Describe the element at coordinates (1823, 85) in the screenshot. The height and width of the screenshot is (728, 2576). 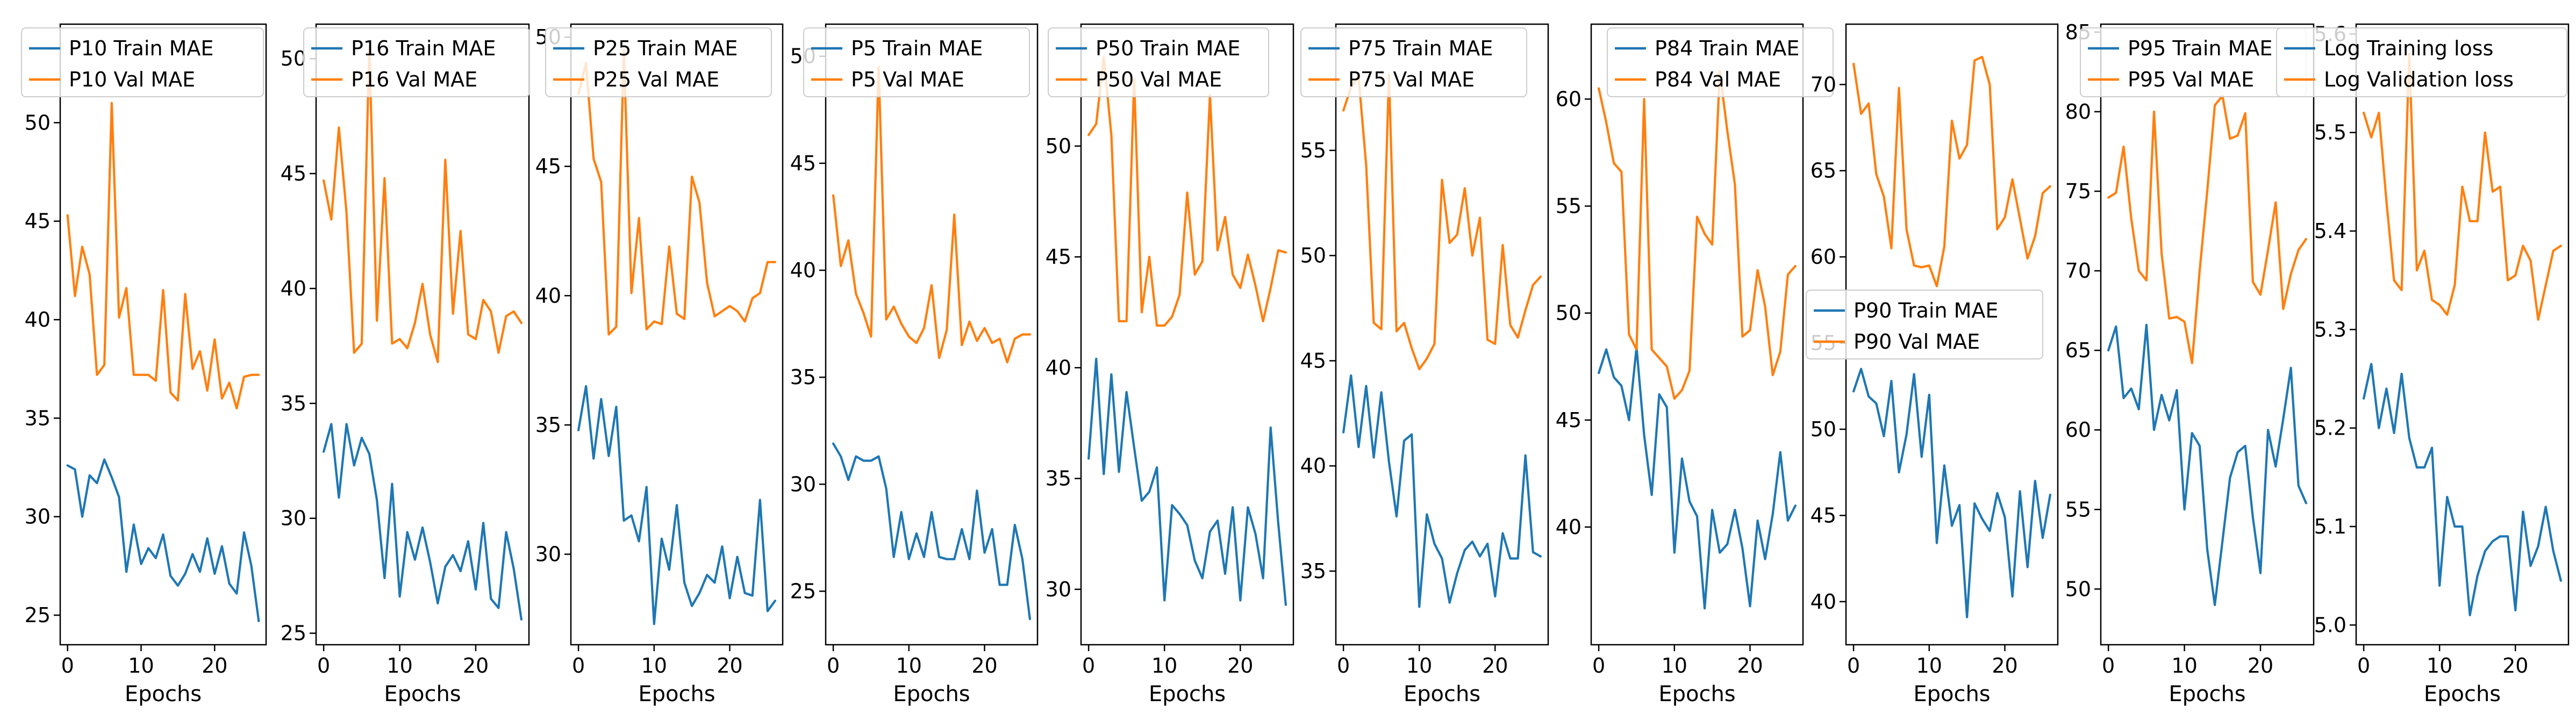
I see `y-tick-label: 70` at that location.